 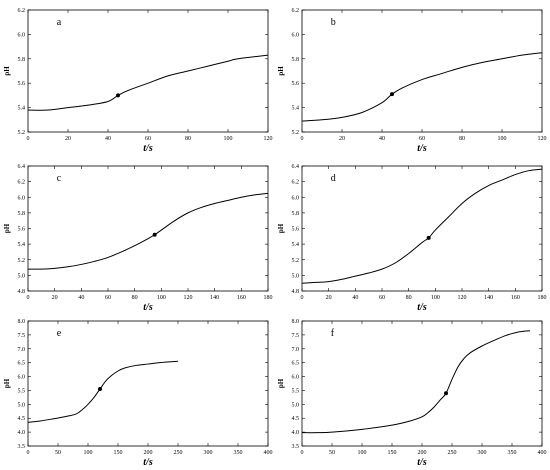 I want to click on y-tick-label: 4.8, so click(x=296, y=292).